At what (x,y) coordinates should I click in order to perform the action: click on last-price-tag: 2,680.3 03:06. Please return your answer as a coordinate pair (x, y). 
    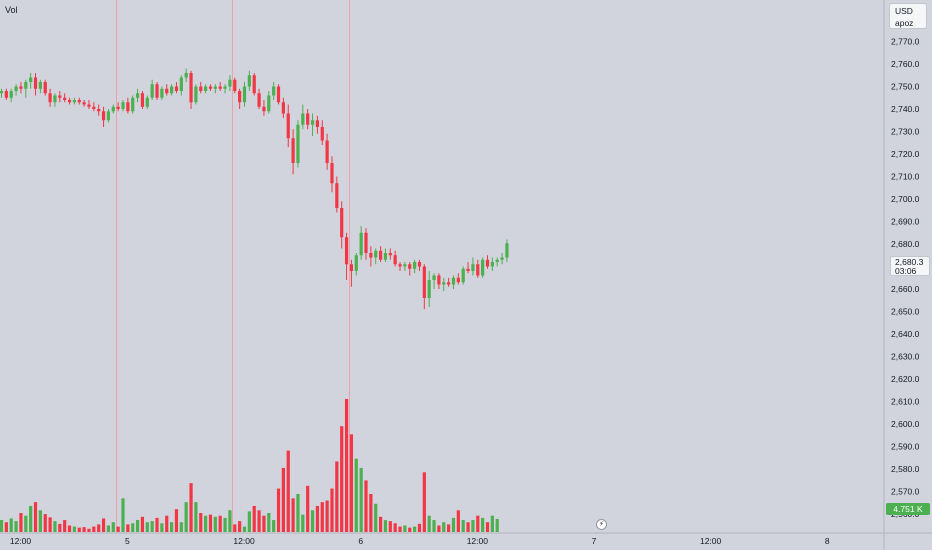
    Looking at the image, I should click on (910, 266).